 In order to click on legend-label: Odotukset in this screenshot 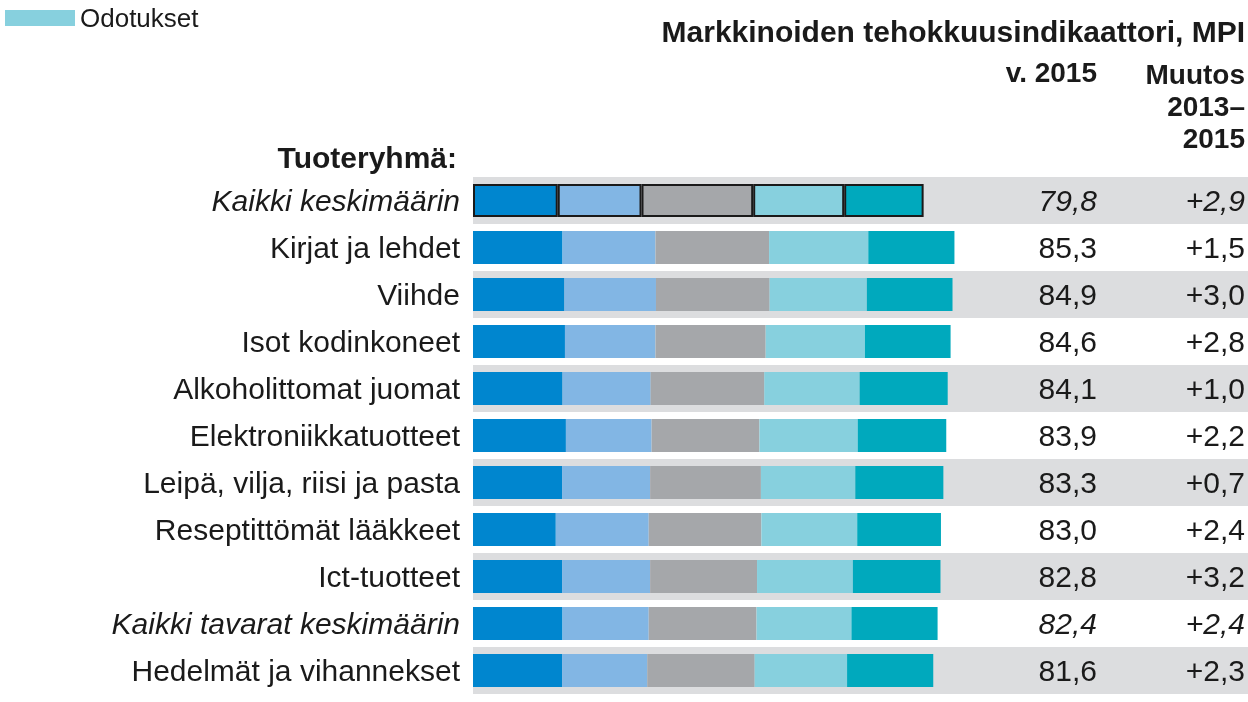, I will do `click(140, 18)`.